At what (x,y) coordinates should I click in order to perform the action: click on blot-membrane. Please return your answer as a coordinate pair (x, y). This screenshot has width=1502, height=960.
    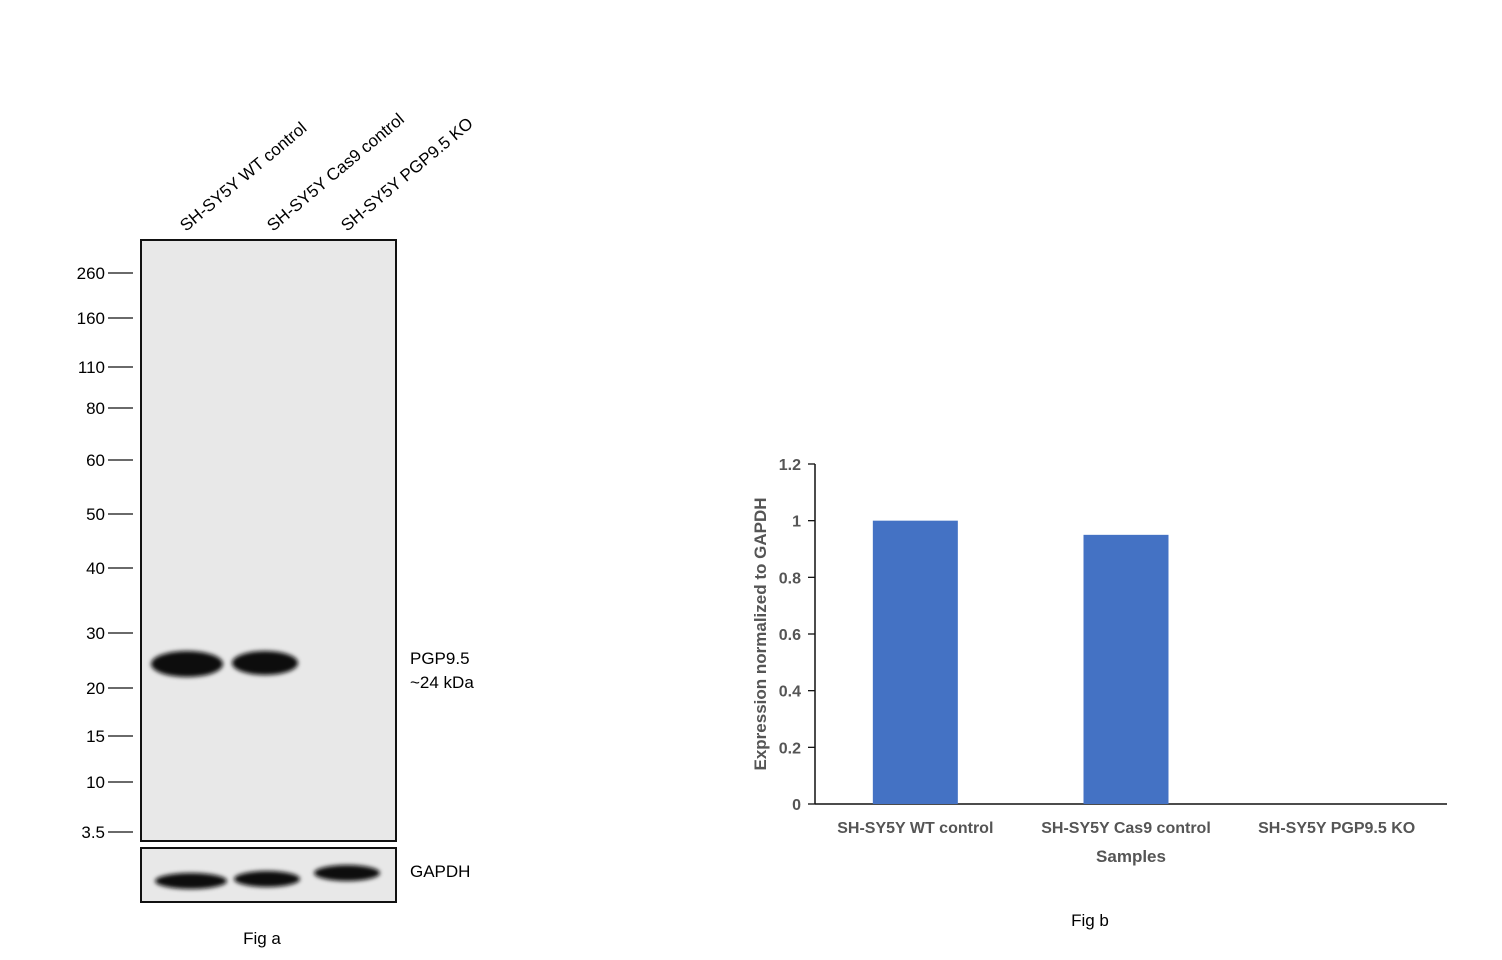
    Looking at the image, I should click on (268, 540).